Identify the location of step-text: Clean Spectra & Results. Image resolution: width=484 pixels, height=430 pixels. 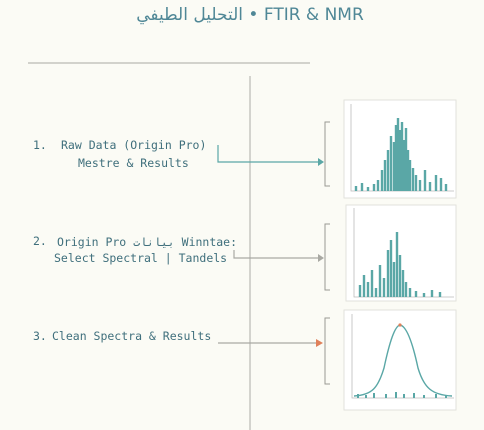
(131, 336).